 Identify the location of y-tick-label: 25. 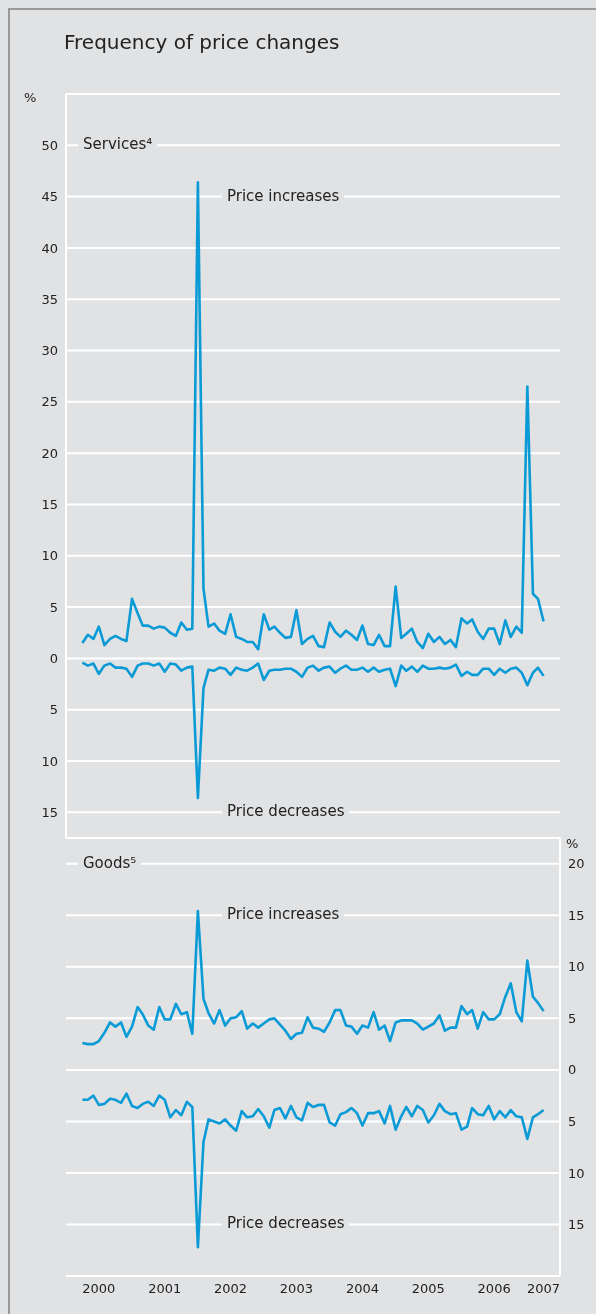
(49, 402).